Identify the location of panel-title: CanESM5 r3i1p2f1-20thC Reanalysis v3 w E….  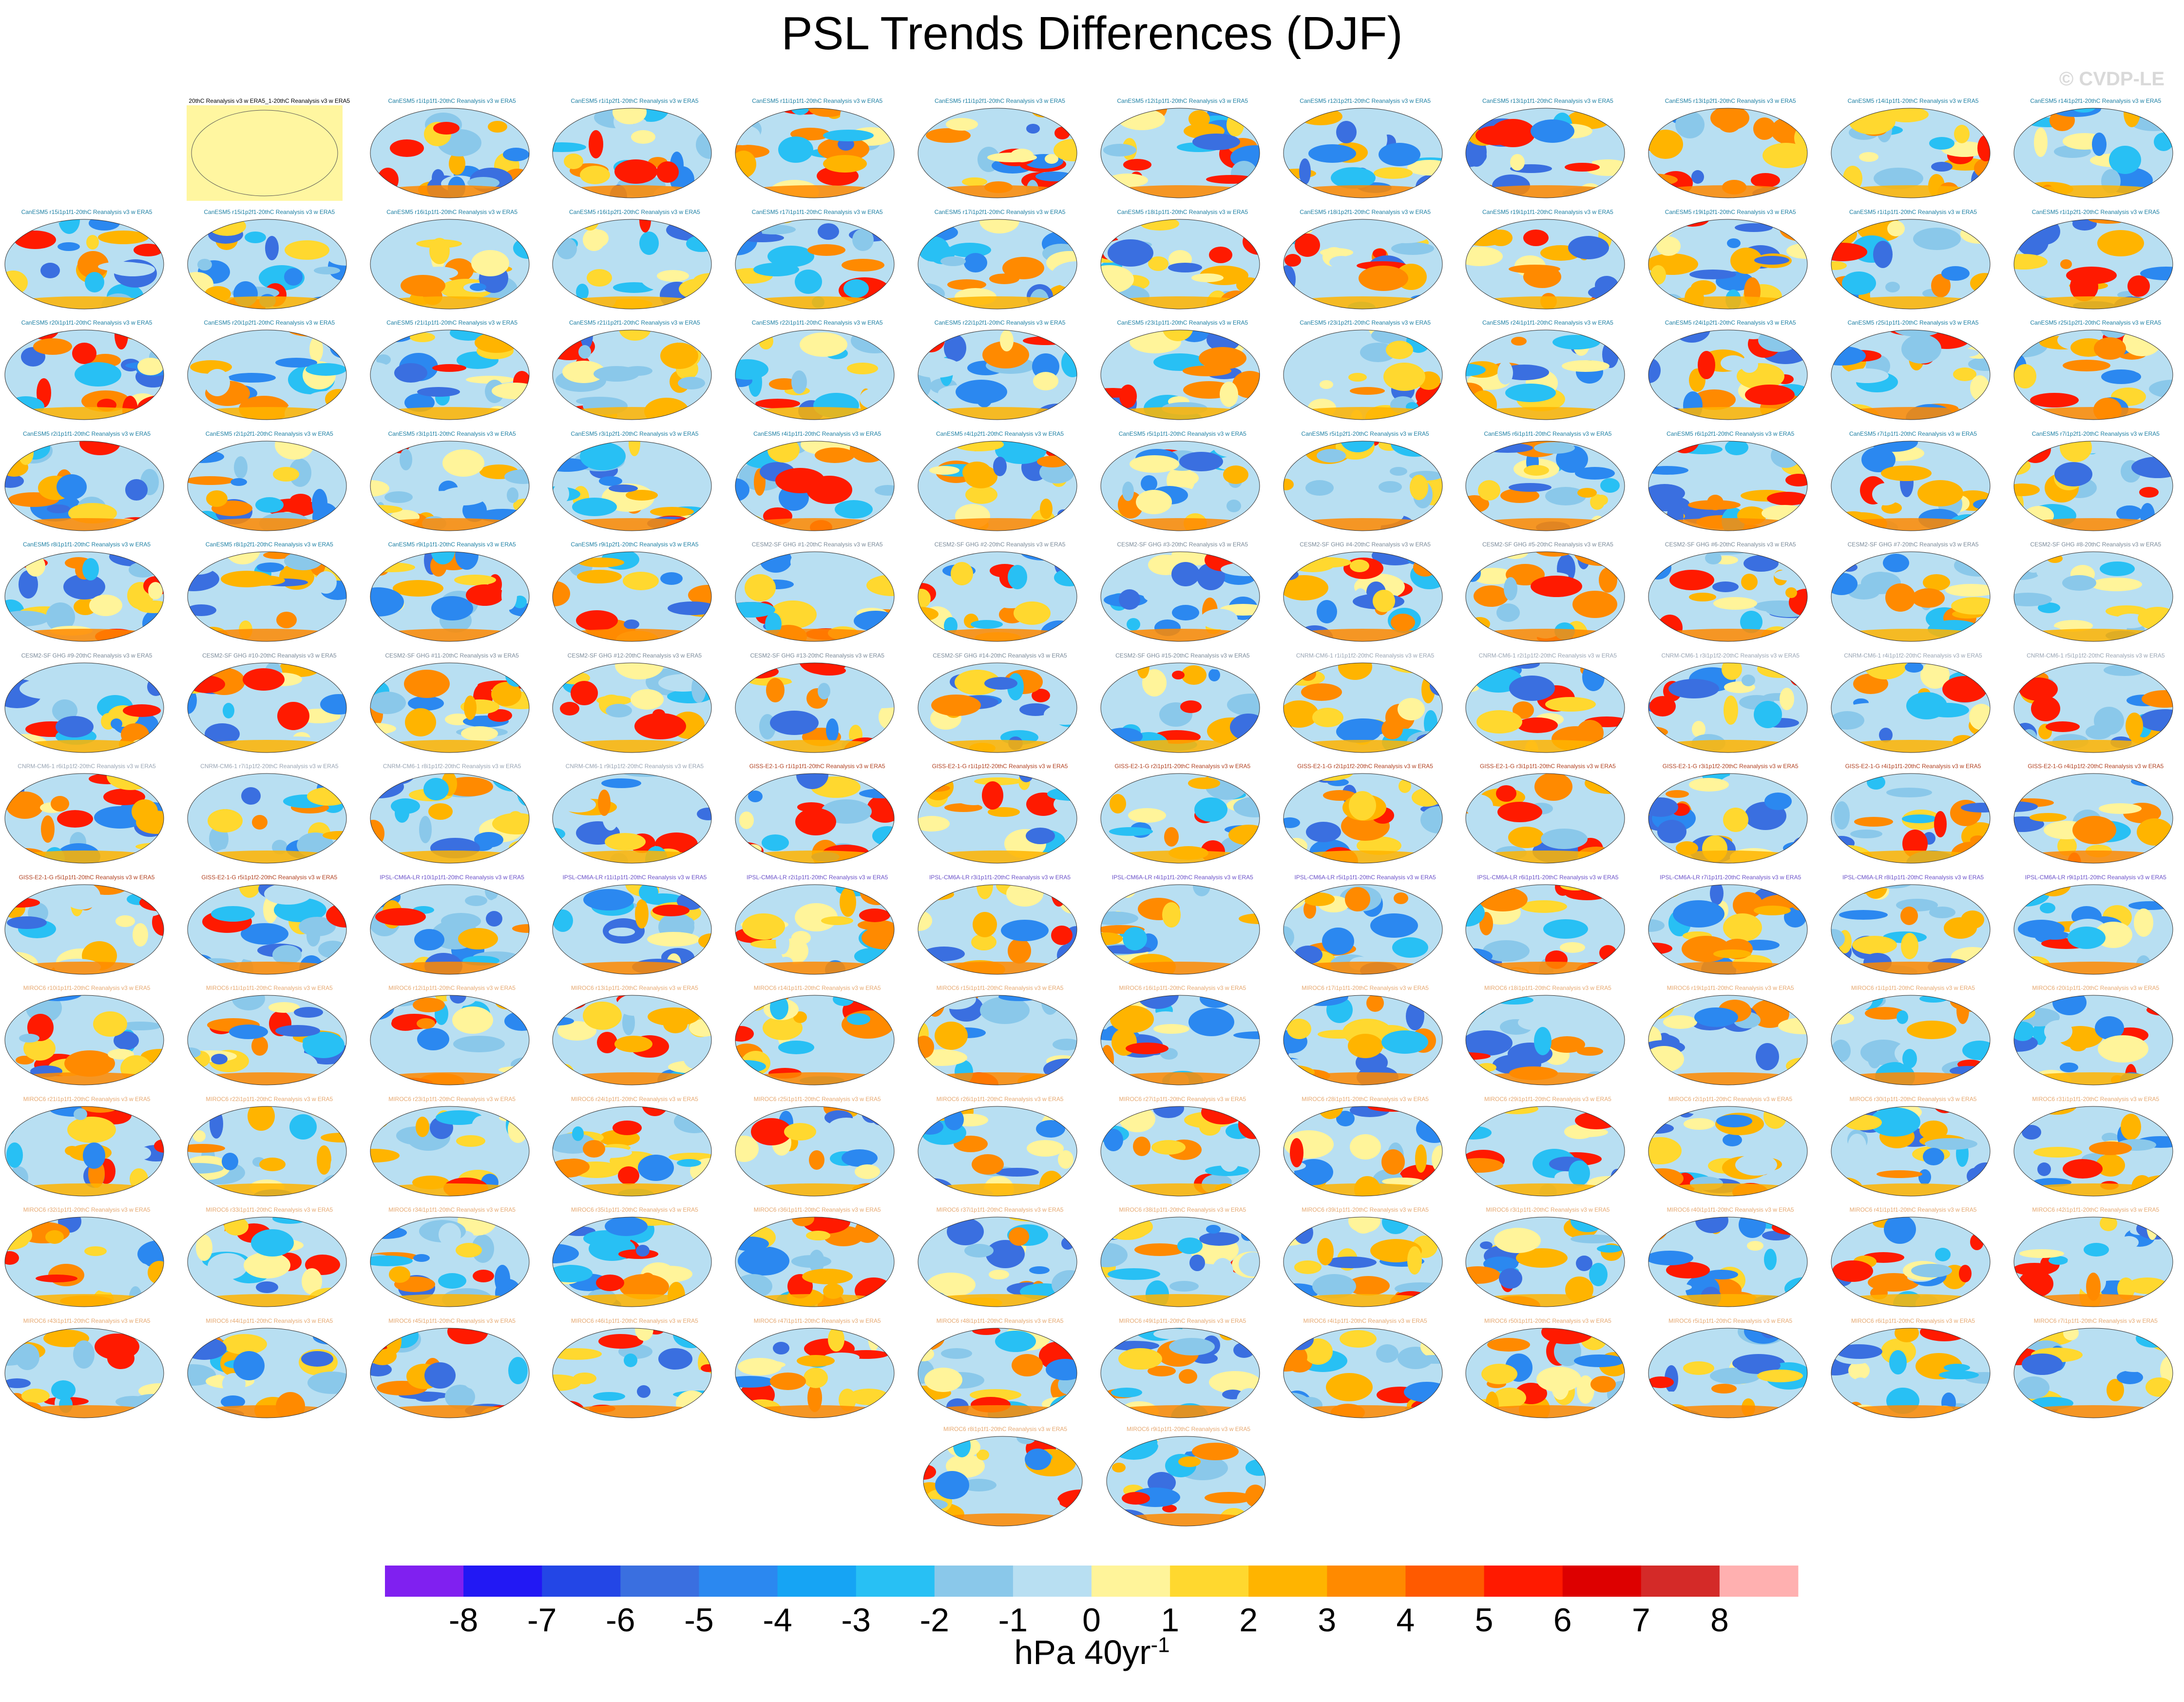
(635, 433).